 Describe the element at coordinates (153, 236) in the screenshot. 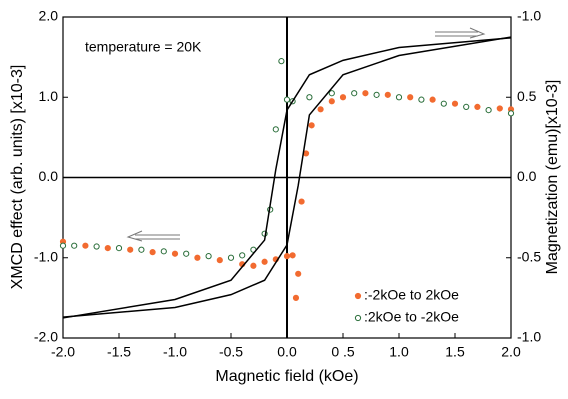

I see `arrow-left` at that location.